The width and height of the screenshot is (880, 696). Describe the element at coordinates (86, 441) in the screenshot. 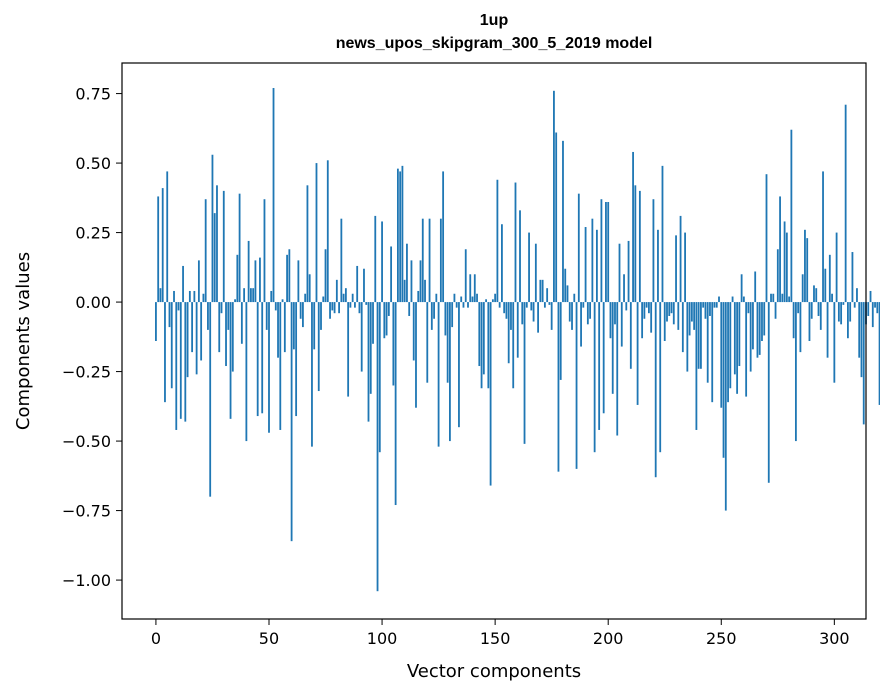

I see `y-tick-label-5: −0.50` at that location.